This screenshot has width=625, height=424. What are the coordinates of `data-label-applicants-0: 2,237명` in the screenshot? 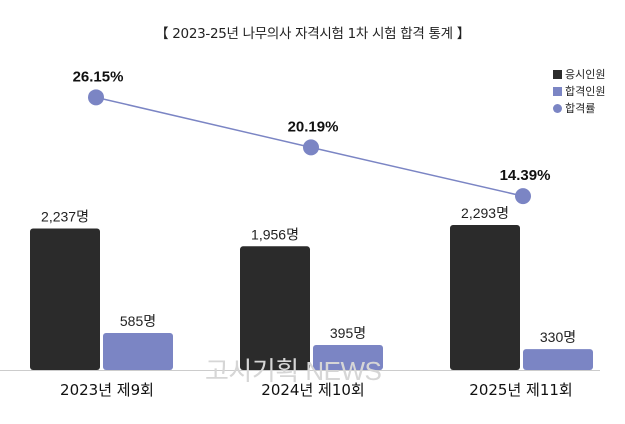 It's located at (65, 217).